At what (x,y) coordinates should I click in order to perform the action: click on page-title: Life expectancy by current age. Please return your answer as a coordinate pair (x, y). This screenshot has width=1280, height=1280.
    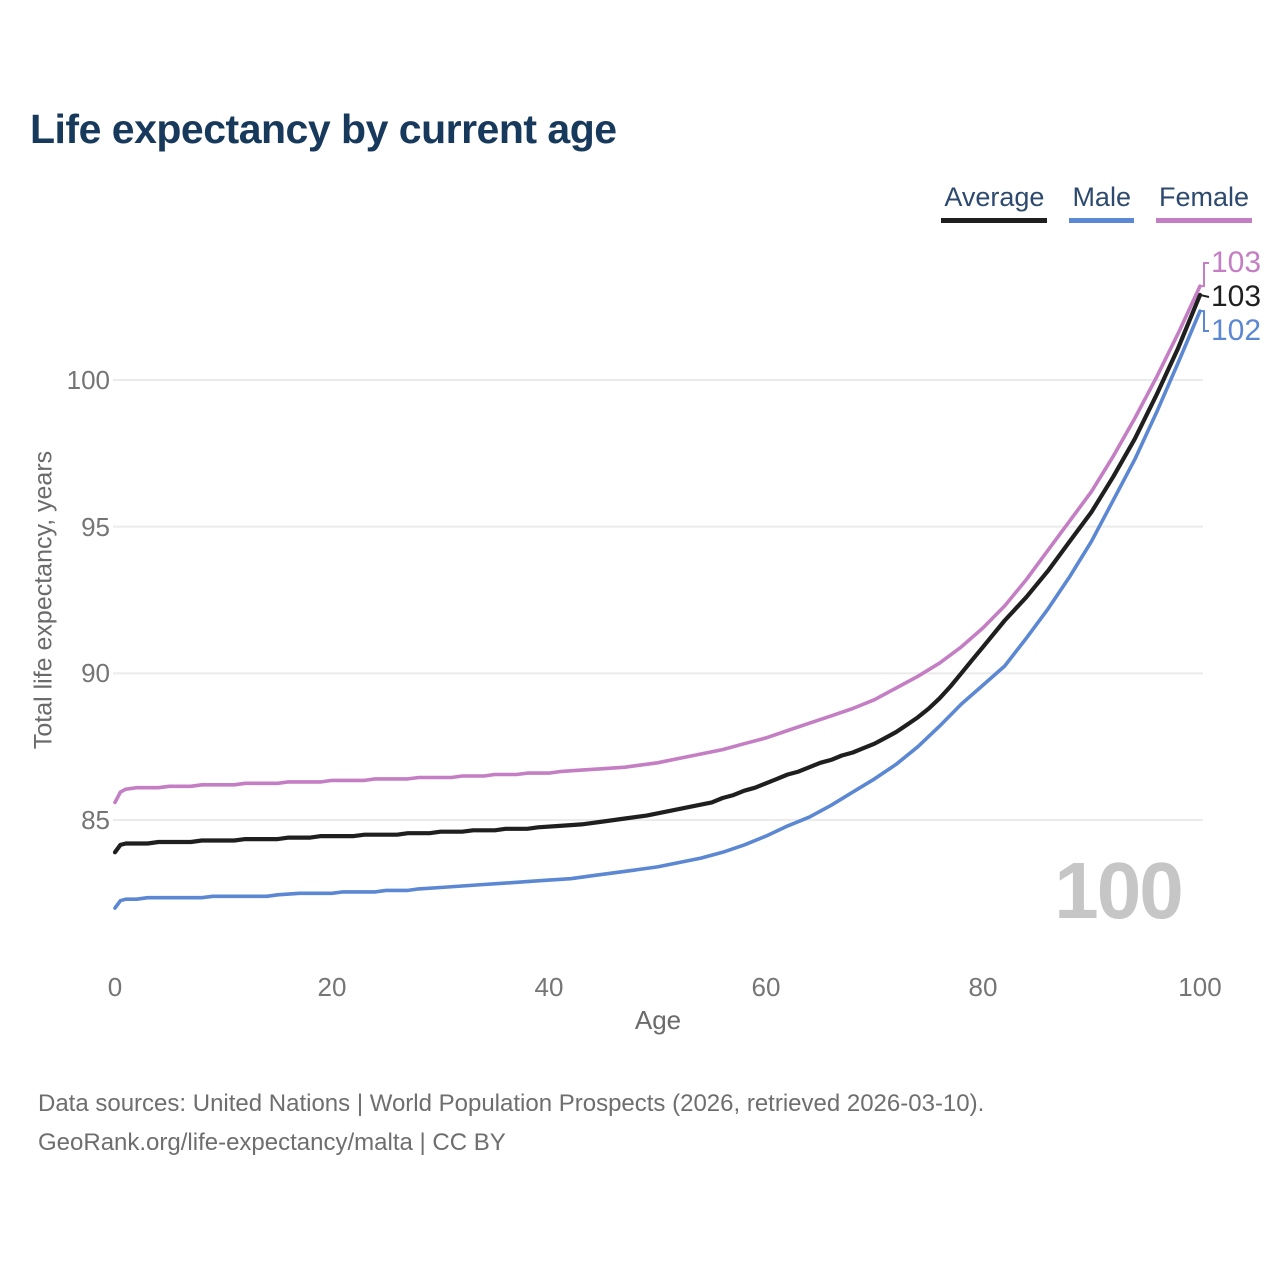
    Looking at the image, I should click on (323, 129).